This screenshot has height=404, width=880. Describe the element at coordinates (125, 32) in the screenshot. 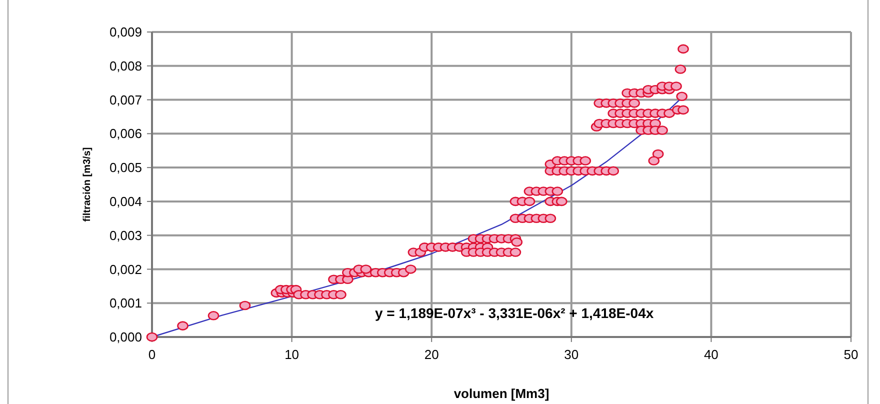

I see `y-tick-label: 0,009` at that location.